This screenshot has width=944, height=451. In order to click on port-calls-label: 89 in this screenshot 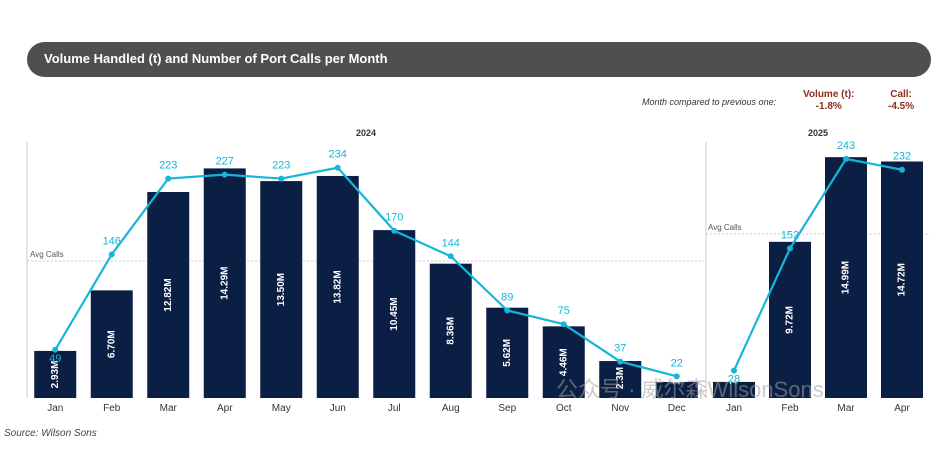, I will do `click(507, 297)`.